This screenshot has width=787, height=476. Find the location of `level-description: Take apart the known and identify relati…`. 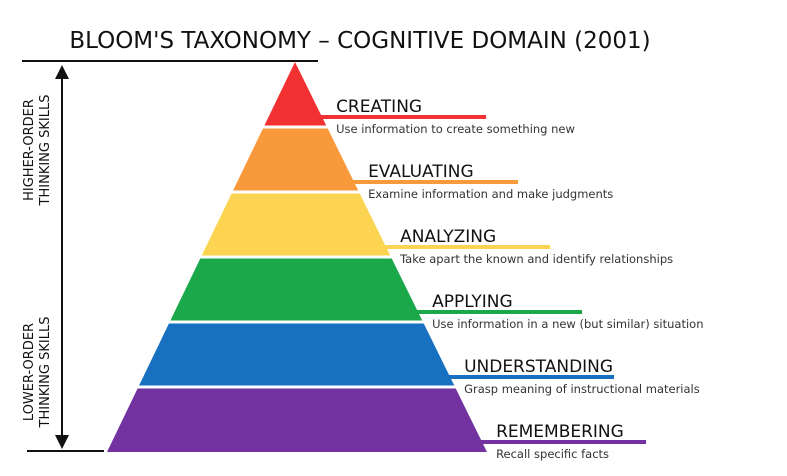

level-description: Take apart the known and identify relati… is located at coordinates (536, 259).